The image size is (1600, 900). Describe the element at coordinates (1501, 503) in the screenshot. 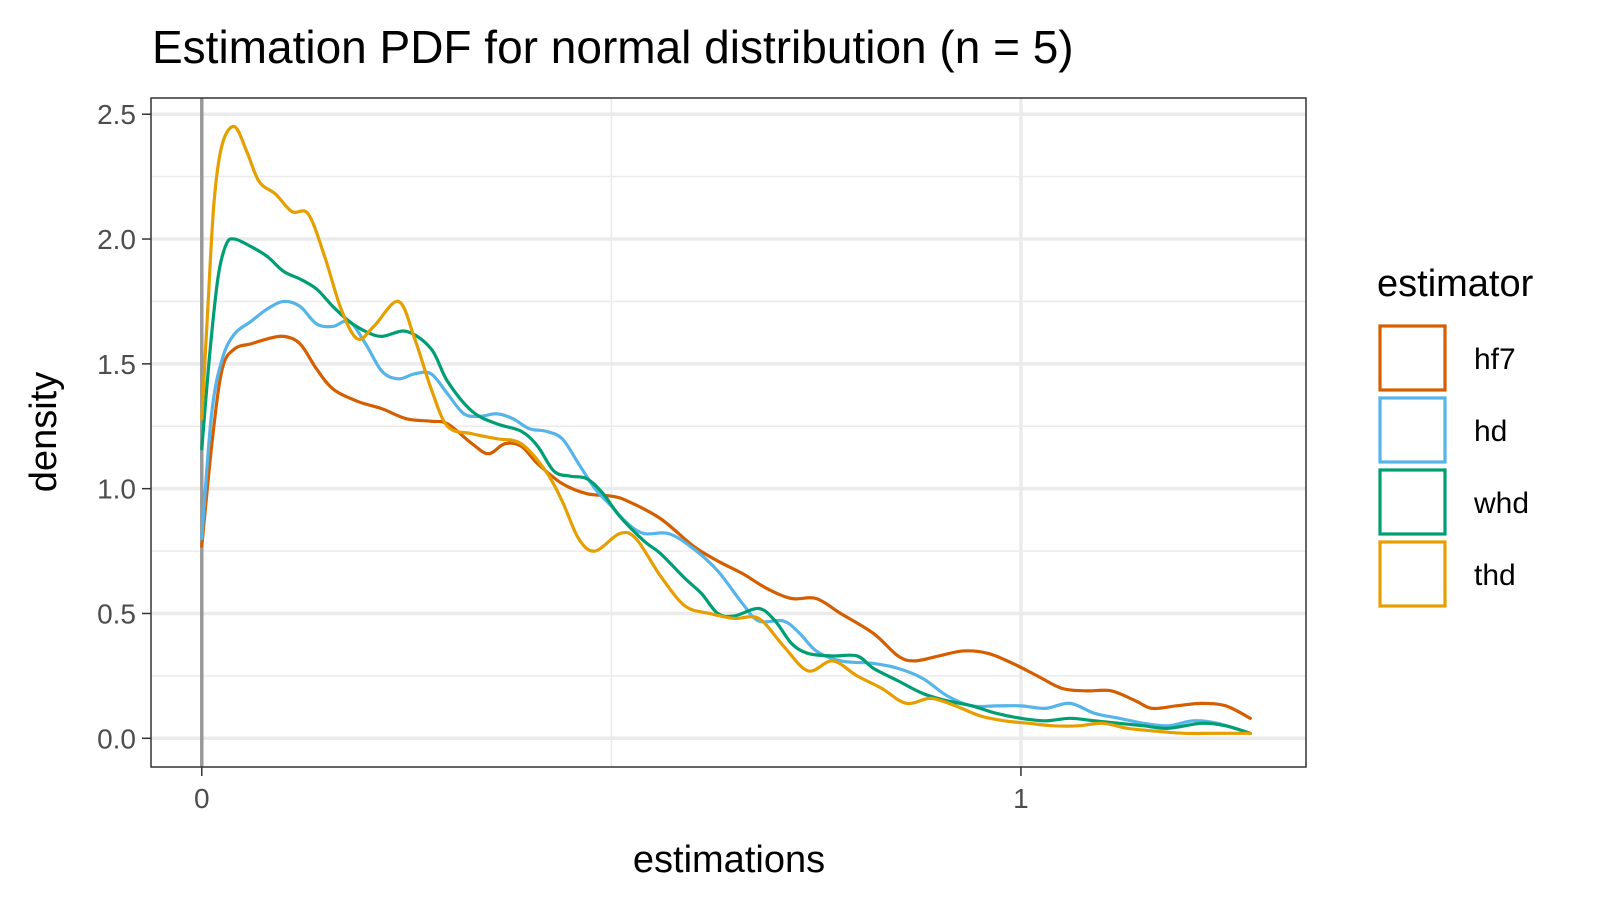

I see `legend-label-whd: whd` at that location.